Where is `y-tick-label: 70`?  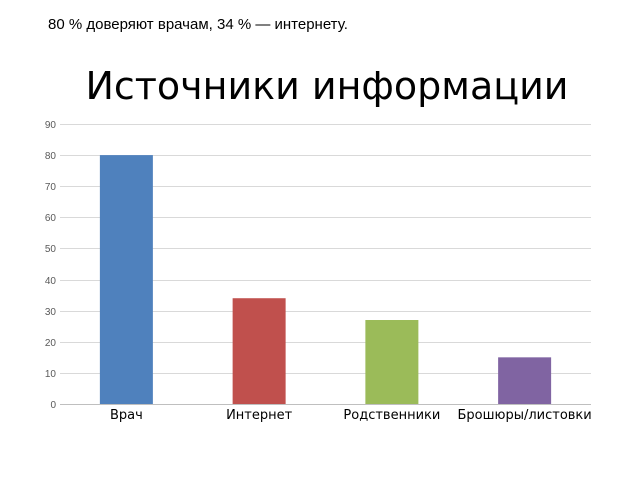 y-tick-label: 70 is located at coordinates (51, 187).